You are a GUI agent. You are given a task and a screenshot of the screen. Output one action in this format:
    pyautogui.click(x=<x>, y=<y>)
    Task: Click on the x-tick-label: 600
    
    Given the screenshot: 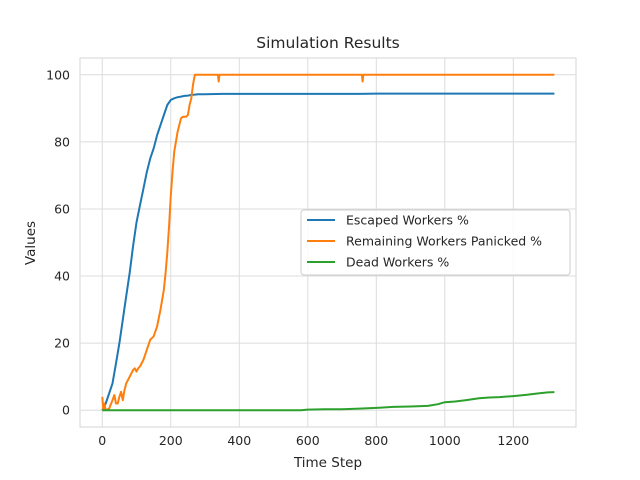 What is the action you would take?
    pyautogui.click(x=308, y=440)
    